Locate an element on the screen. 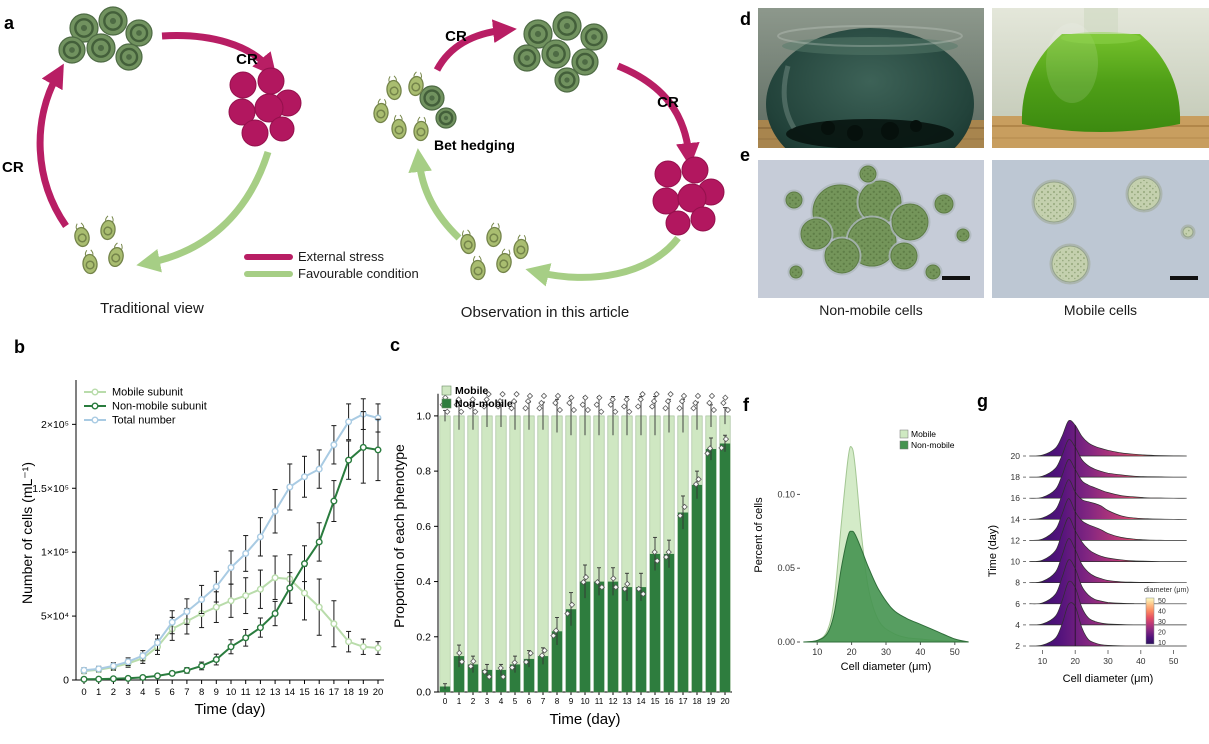 The image size is (1209, 744). y-axis-title: Time (day) is located at coordinates (993, 551).